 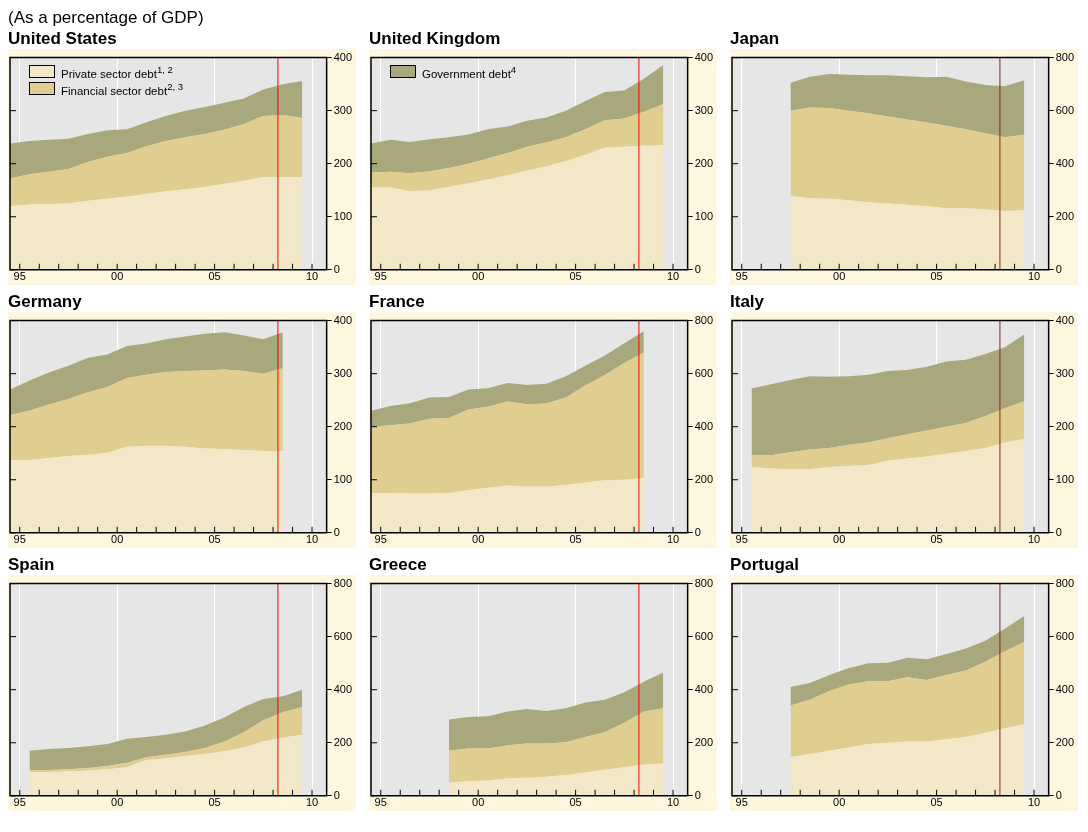 I want to click on chart-title: Italy, so click(x=748, y=301).